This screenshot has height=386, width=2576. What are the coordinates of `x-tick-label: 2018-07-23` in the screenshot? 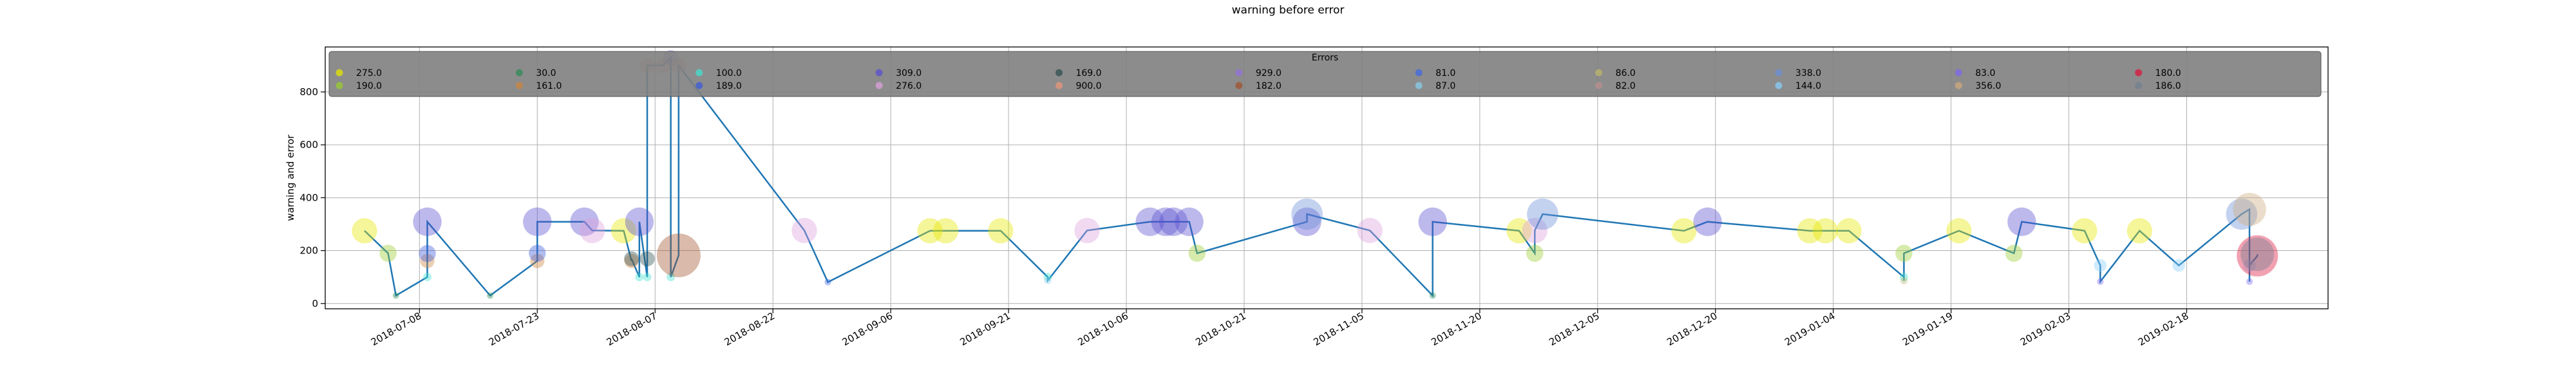 It's located at (514, 329).